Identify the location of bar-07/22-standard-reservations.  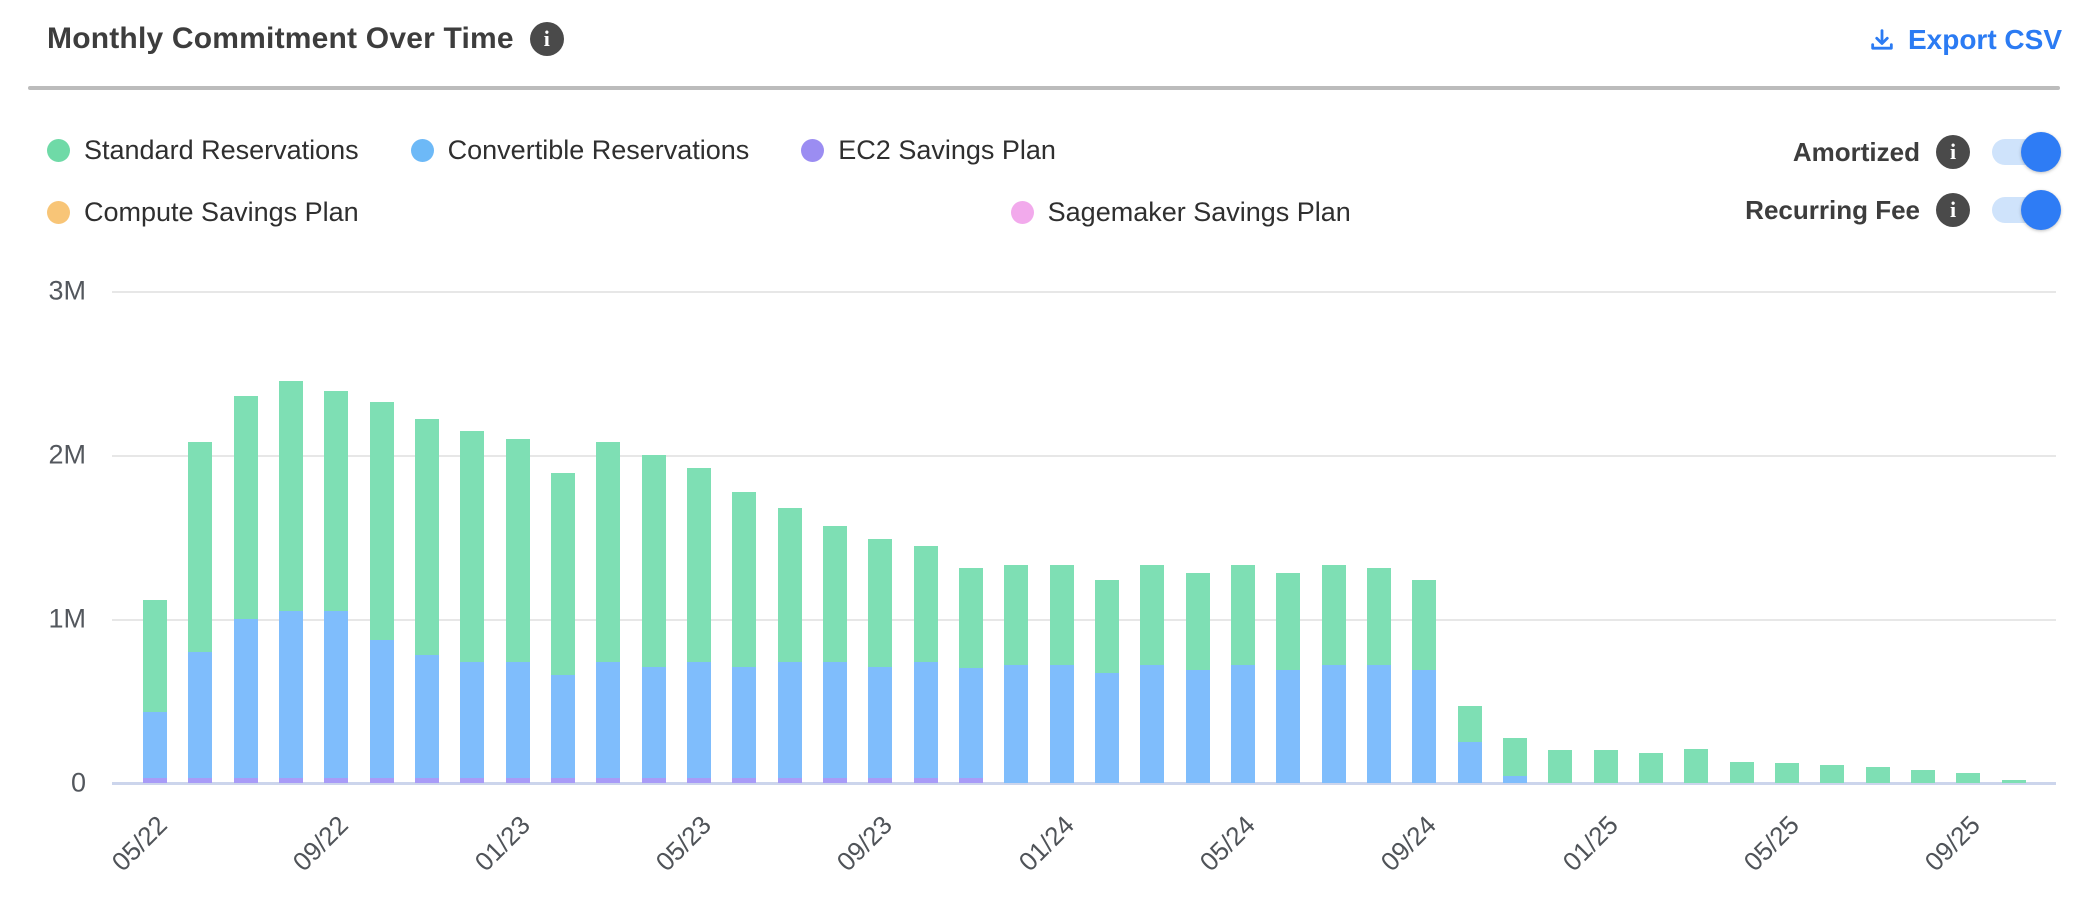
(246, 507).